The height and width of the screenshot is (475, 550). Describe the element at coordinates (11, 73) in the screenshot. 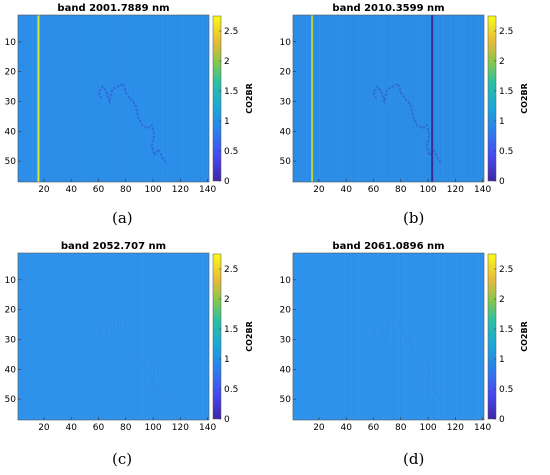

I see `y-tick-label-a-1: 20` at that location.